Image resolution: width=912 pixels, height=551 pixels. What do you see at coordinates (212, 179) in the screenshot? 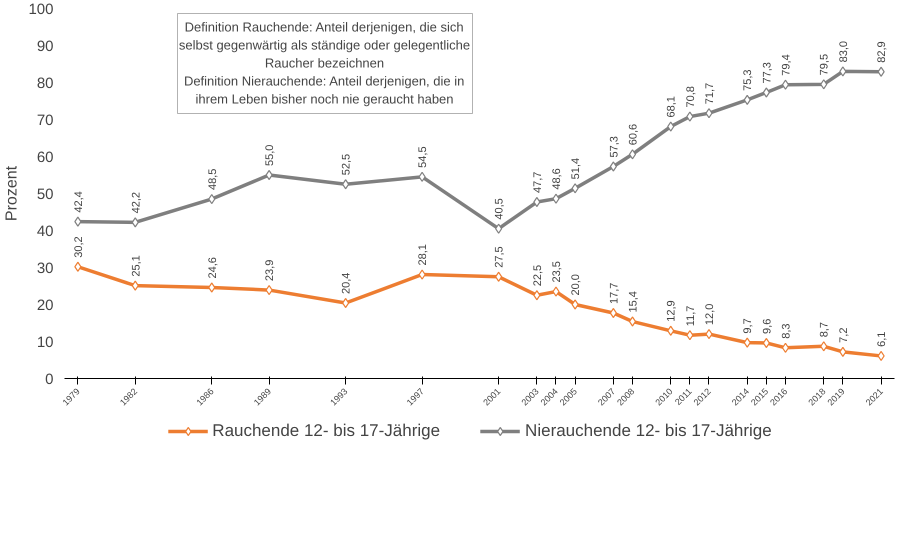
I see `data-label: 48,5` at bounding box center [212, 179].